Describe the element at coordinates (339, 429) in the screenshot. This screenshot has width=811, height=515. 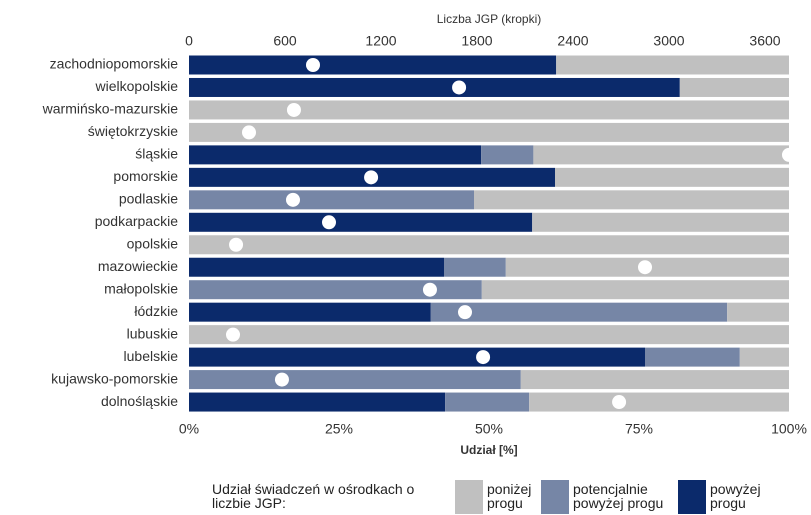
I see `x-tick-label: 25%` at that location.